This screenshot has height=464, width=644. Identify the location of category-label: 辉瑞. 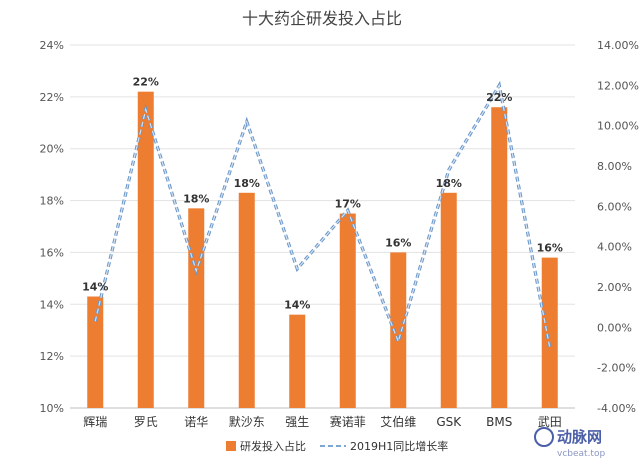
(95, 422).